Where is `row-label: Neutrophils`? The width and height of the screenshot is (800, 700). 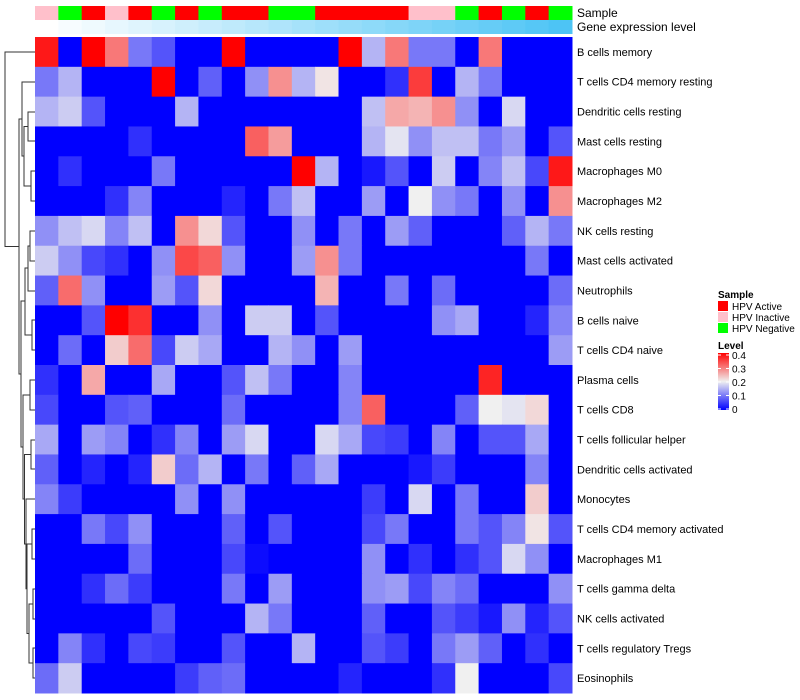 row-label: Neutrophils is located at coordinates (605, 291).